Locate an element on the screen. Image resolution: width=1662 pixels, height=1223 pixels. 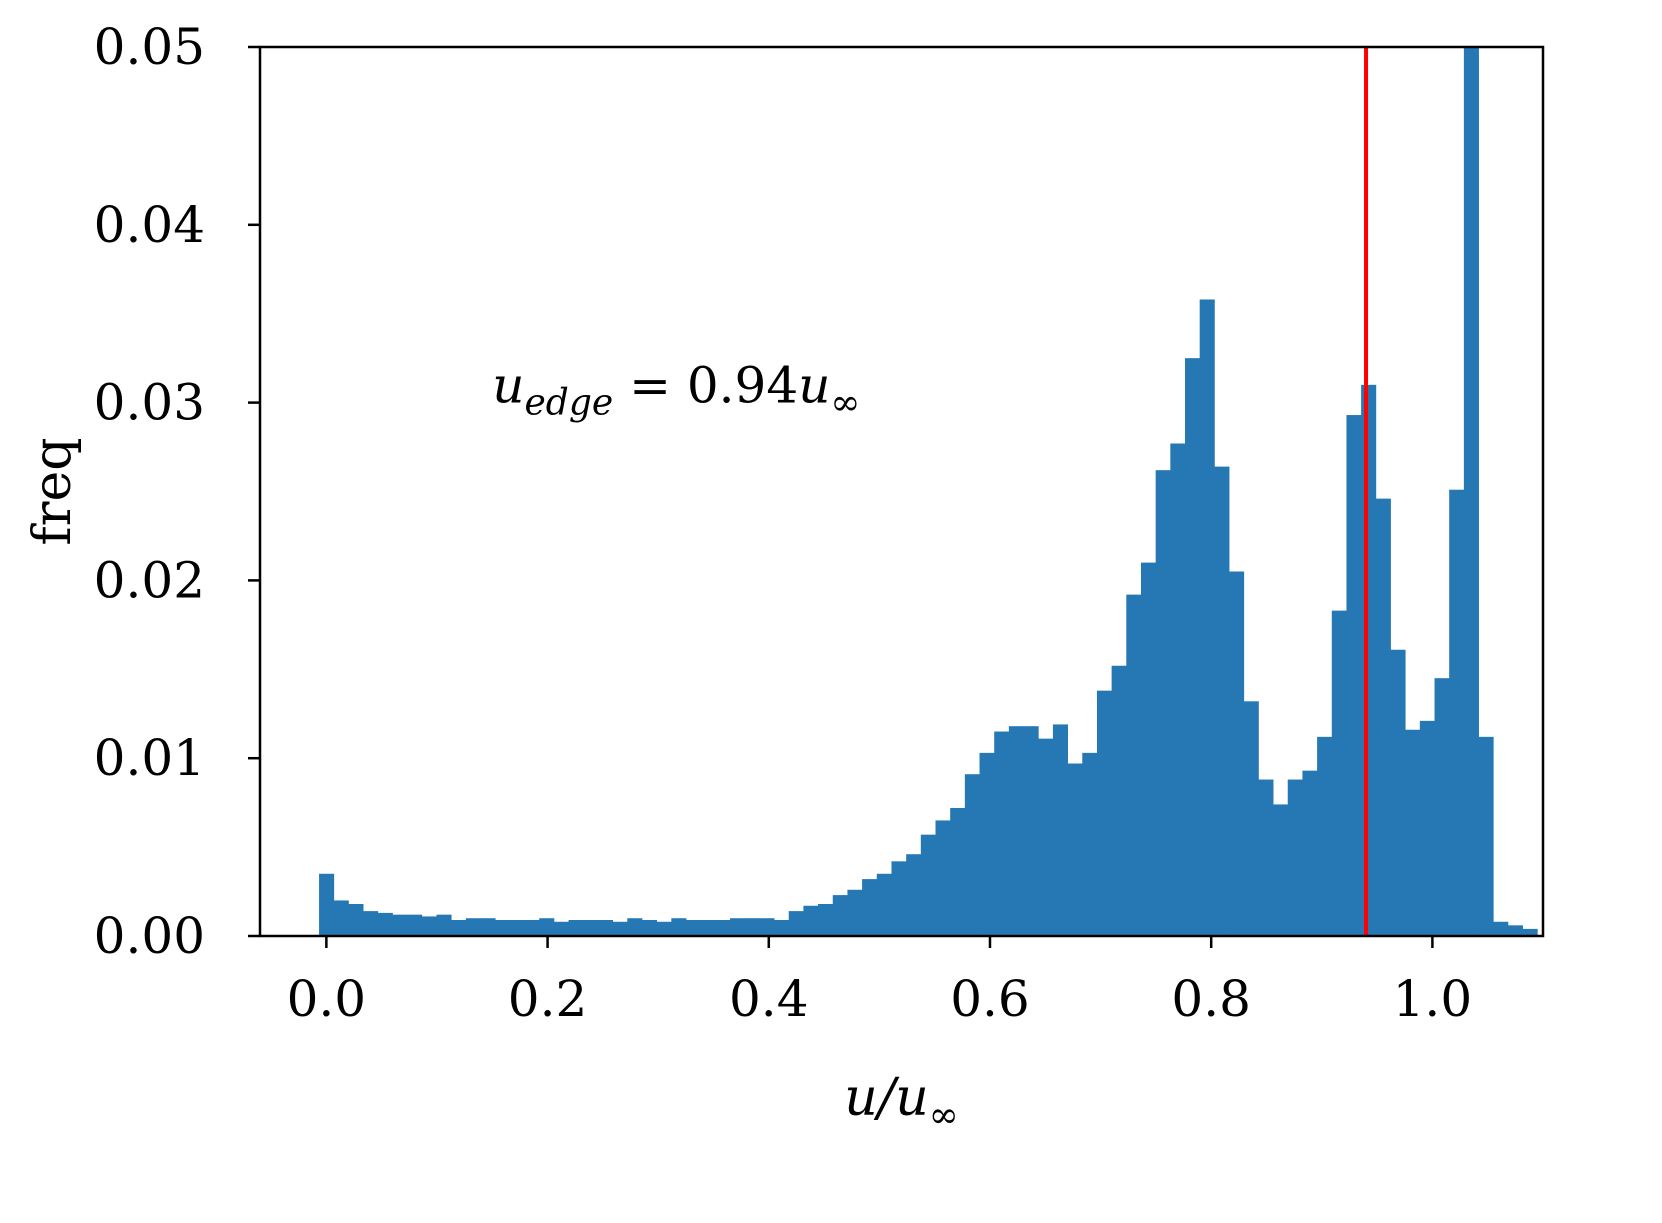
annotation-text: uedge = 0.94u∞ is located at coordinates (676, 390).